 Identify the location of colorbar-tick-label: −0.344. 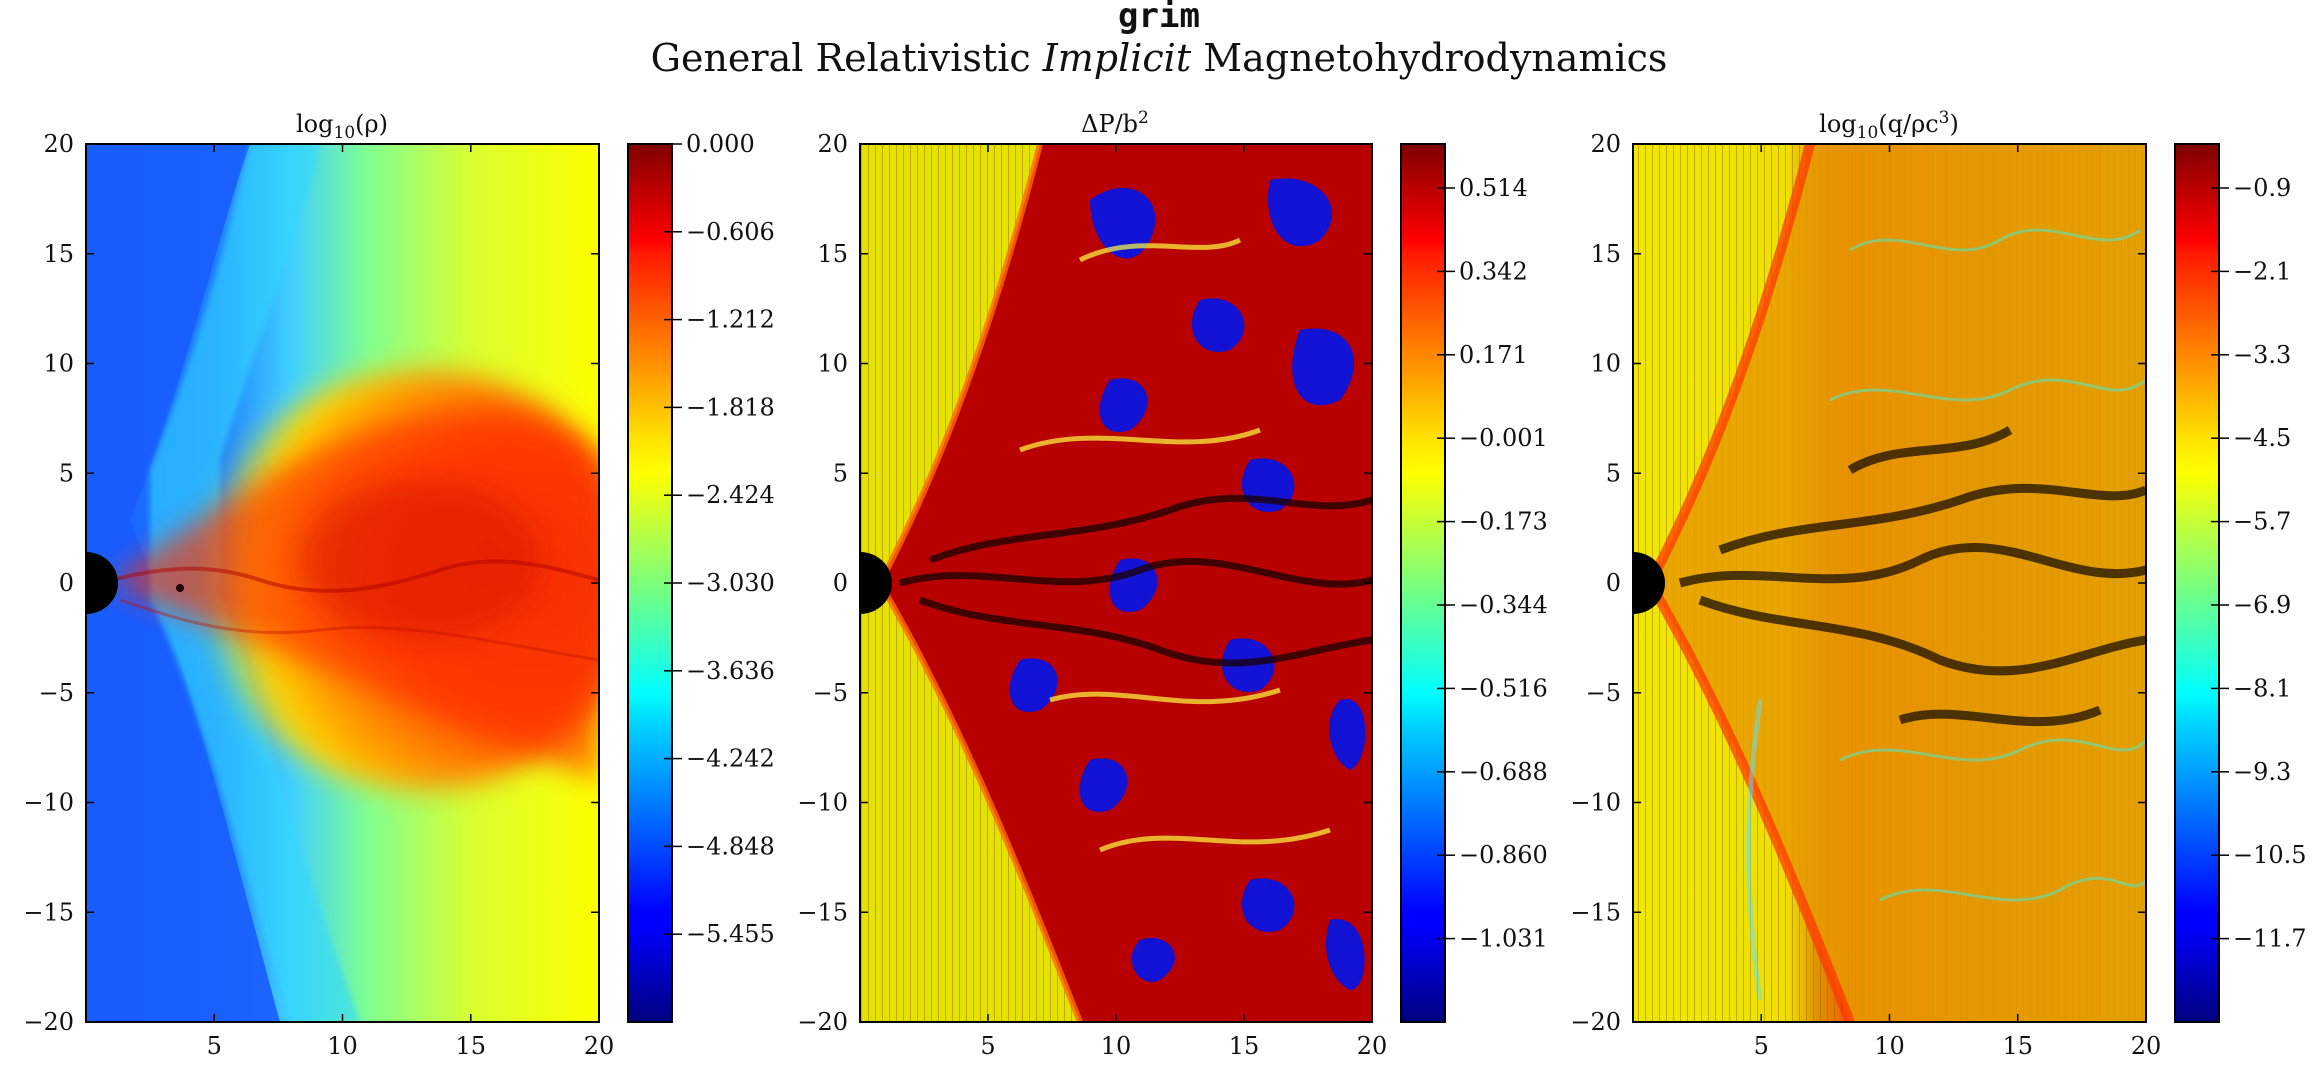
(1503, 605).